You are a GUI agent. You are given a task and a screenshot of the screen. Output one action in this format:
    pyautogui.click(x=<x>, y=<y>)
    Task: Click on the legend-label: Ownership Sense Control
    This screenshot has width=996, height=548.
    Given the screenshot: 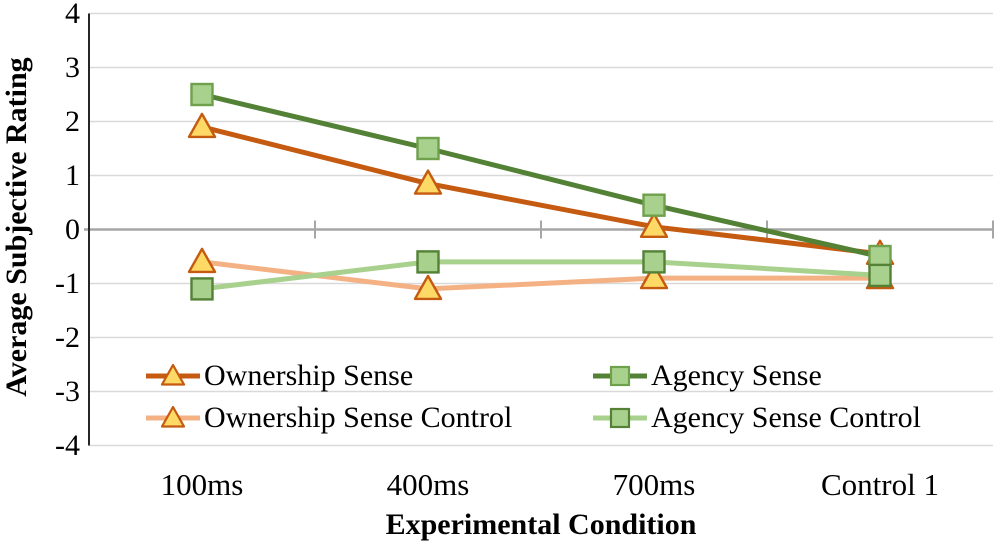 What is the action you would take?
    pyautogui.click(x=358, y=417)
    